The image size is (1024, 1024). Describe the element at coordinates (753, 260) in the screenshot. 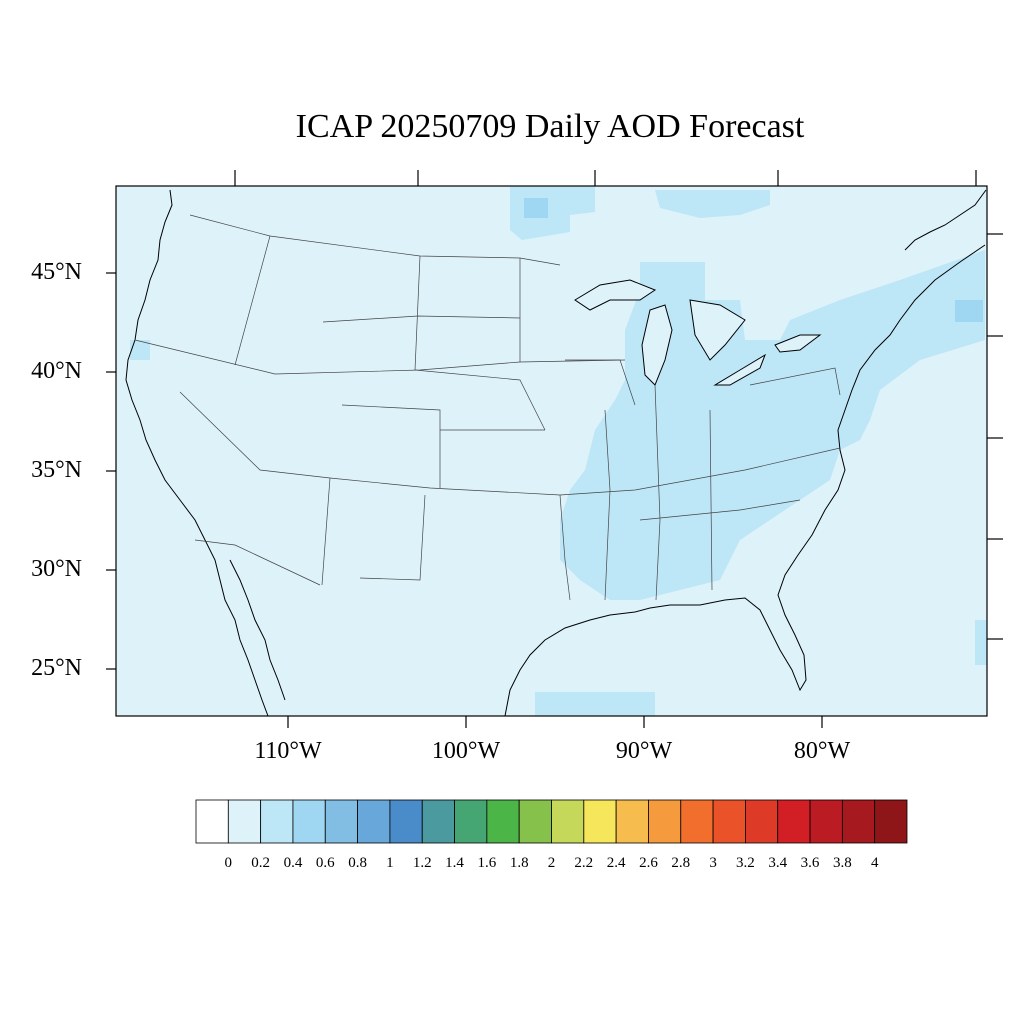

I see `aod-moderate-patches` at that location.